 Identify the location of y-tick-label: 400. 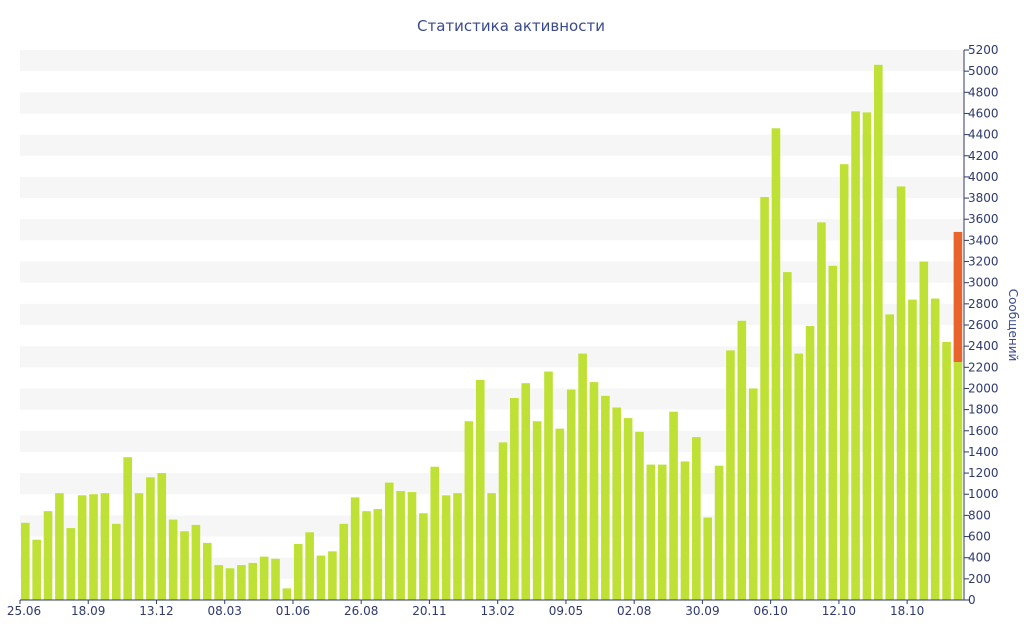
(979, 558).